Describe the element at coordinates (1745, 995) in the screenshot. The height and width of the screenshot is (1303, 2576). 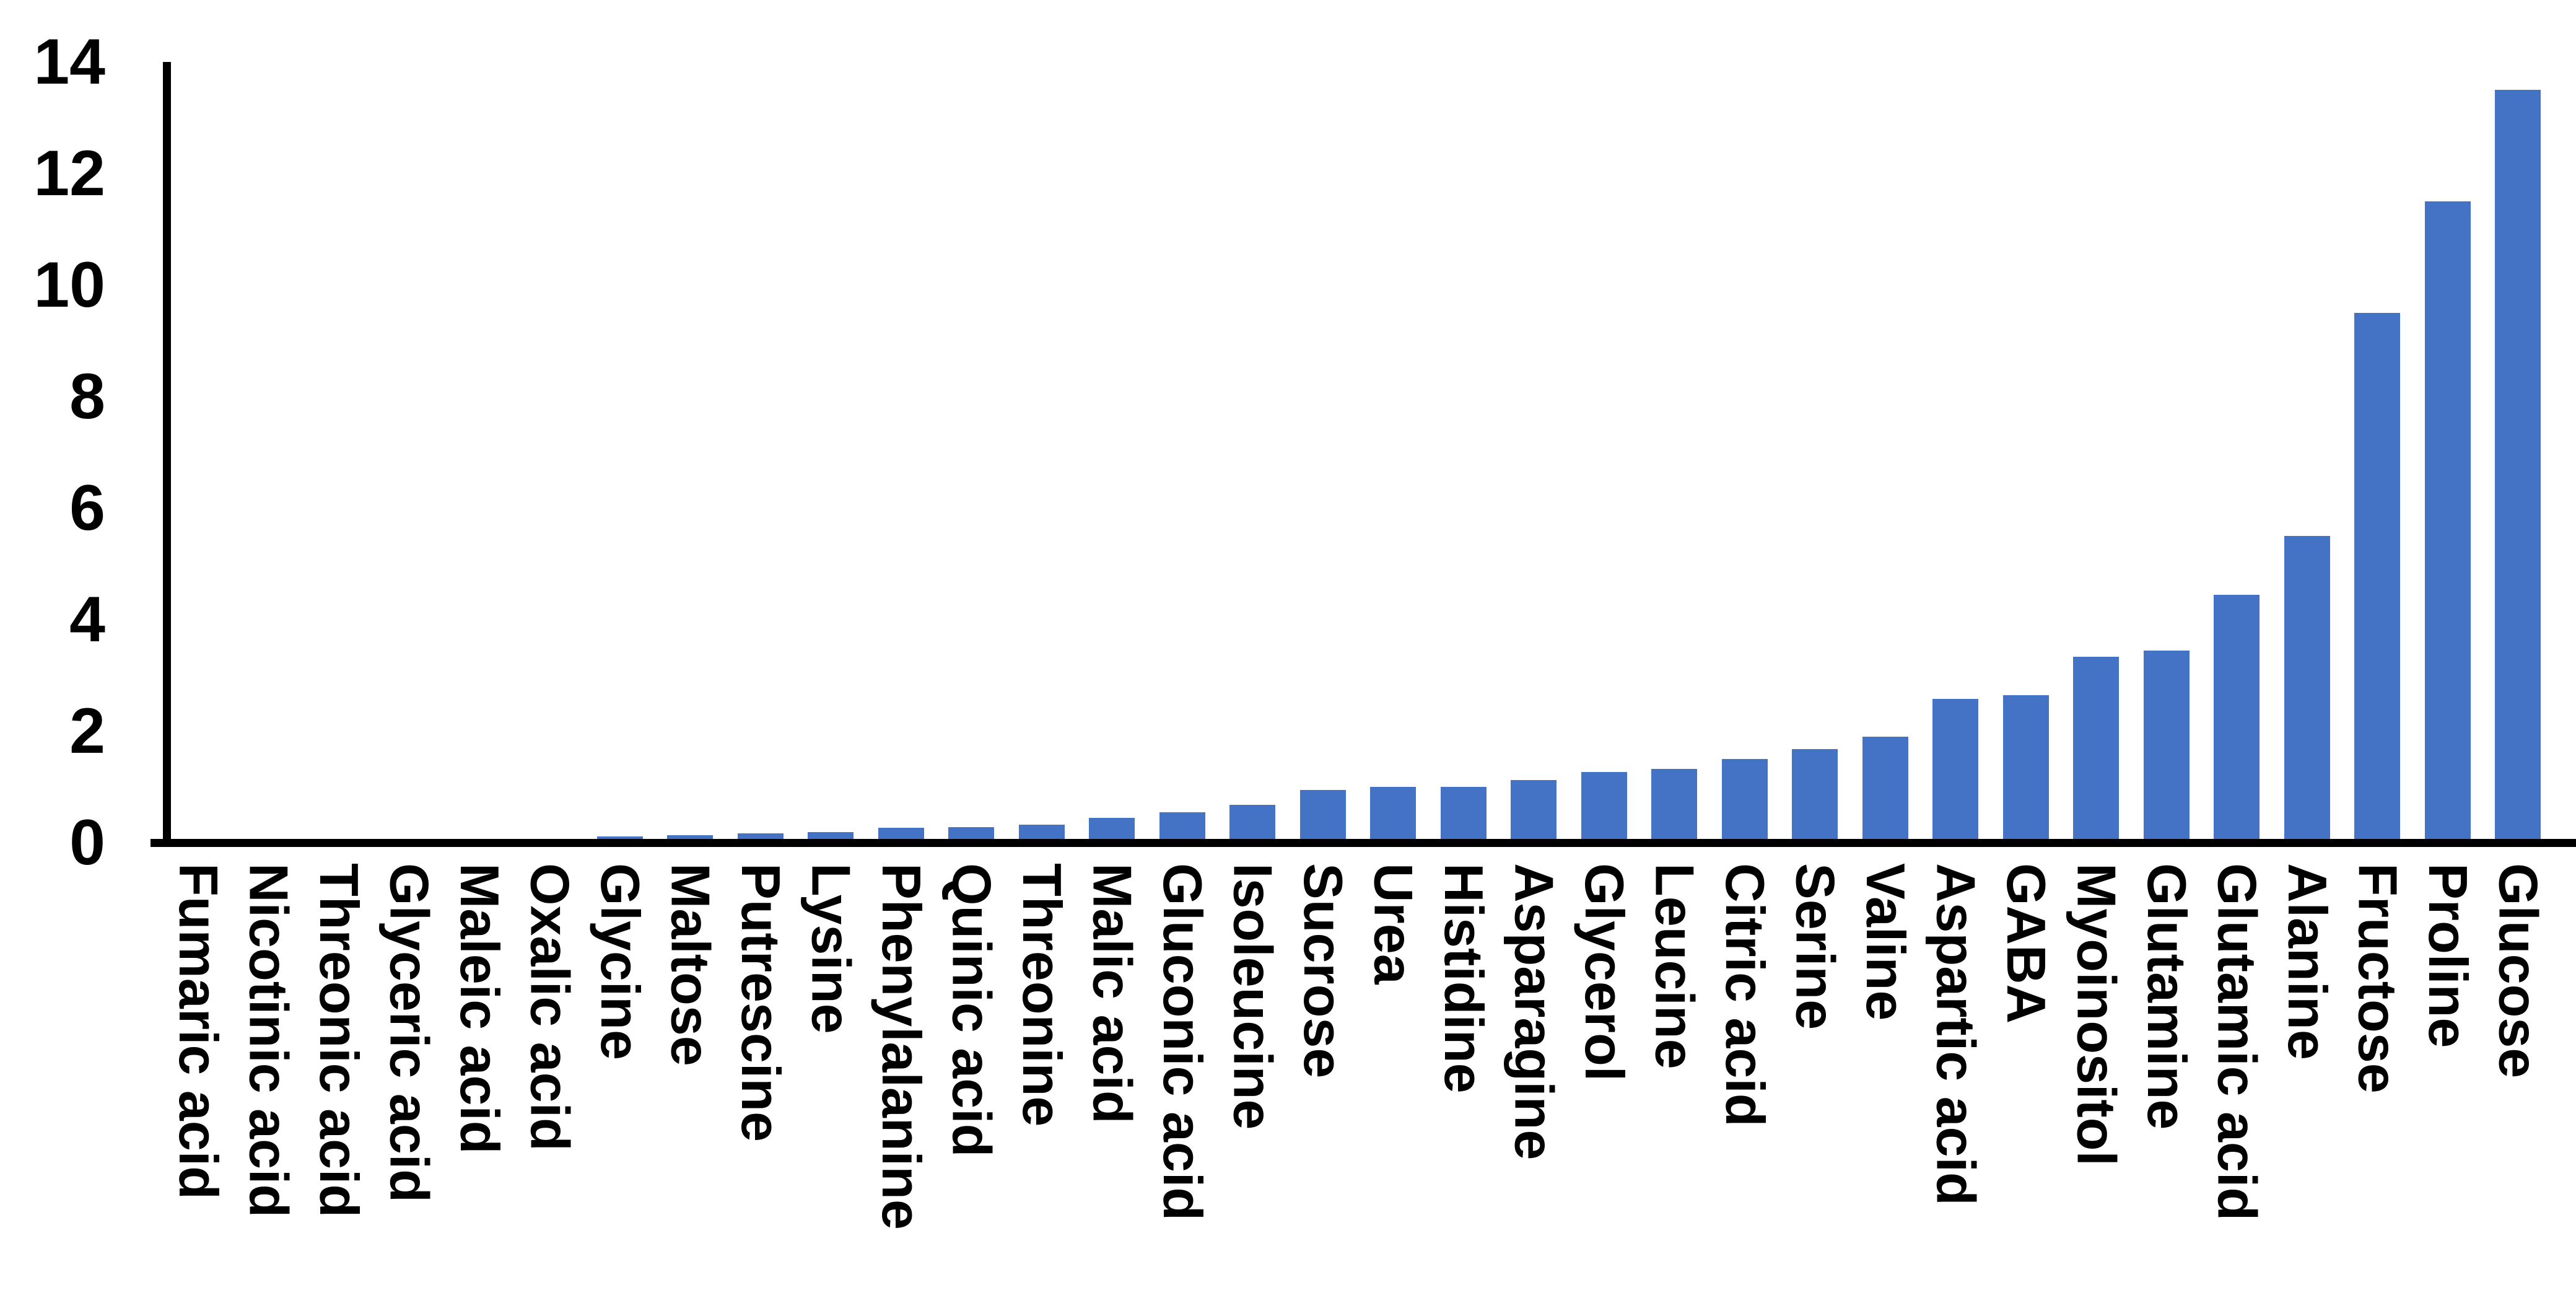
I see `x-category-label: Citric acid` at that location.